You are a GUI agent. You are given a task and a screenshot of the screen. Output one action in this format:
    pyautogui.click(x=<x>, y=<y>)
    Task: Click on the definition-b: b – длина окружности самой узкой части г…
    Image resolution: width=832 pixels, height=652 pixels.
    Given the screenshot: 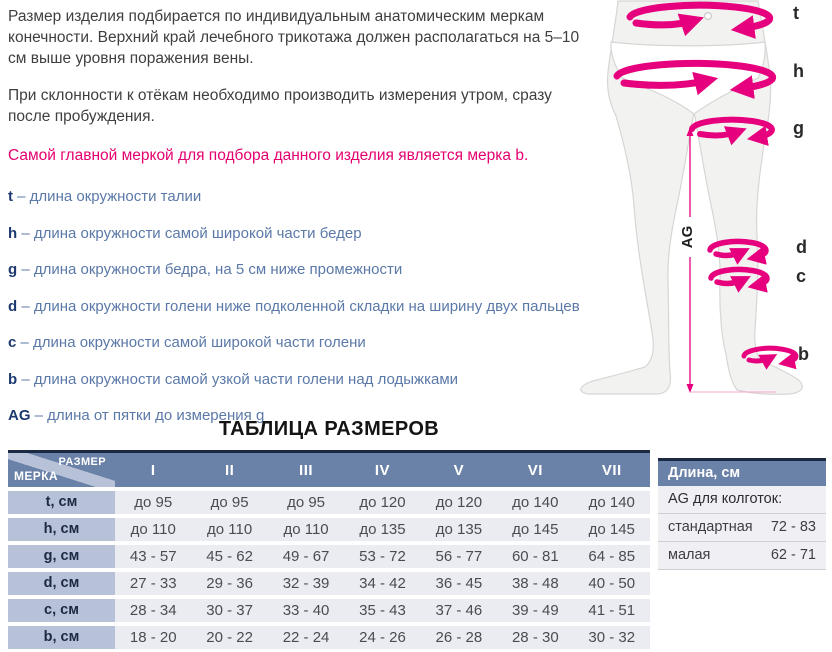 What is the action you would take?
    pyautogui.click(x=295, y=379)
    